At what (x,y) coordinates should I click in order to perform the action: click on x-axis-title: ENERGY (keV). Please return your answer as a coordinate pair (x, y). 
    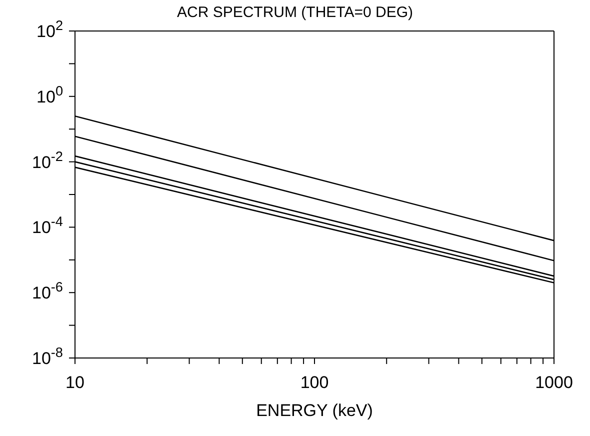
    Looking at the image, I should click on (314, 410).